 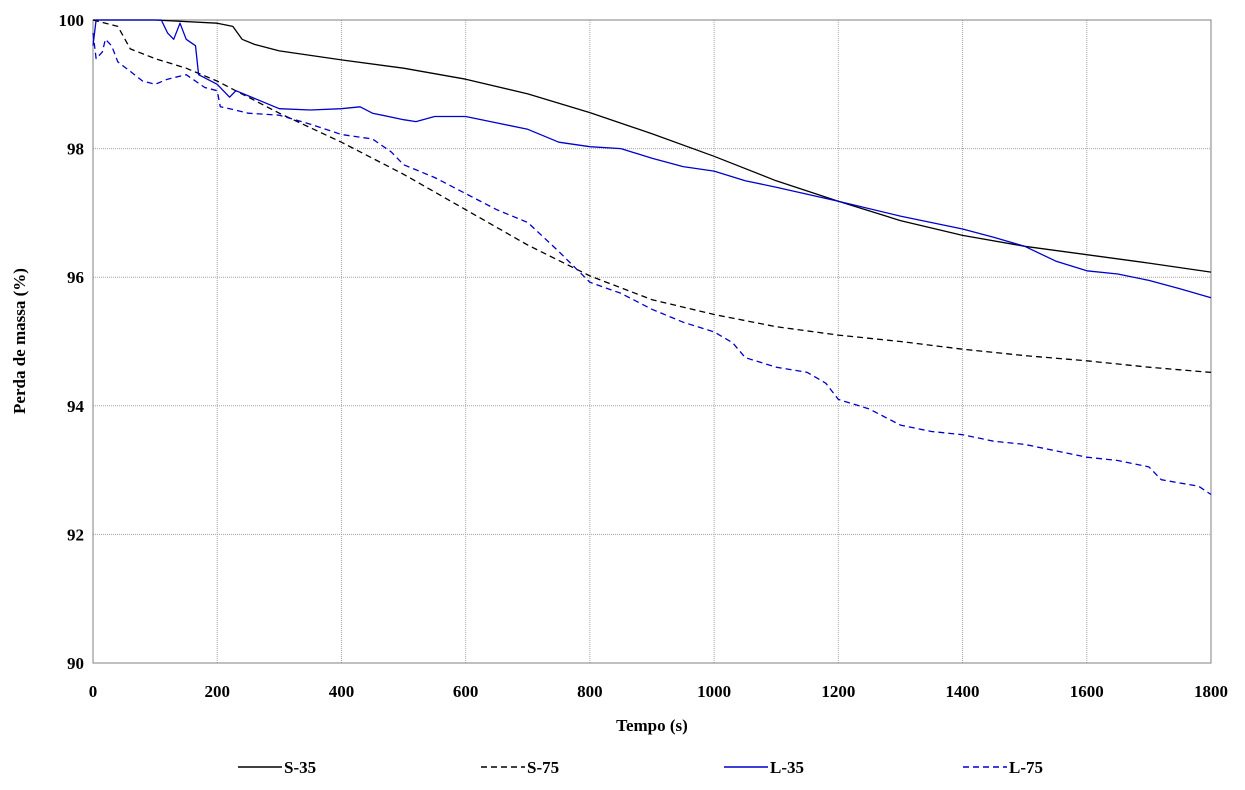 I want to click on x-axis-tick-labels: 0 200 400 600 800 1000 1200 1400 1600 1800, so click(x=658, y=691).